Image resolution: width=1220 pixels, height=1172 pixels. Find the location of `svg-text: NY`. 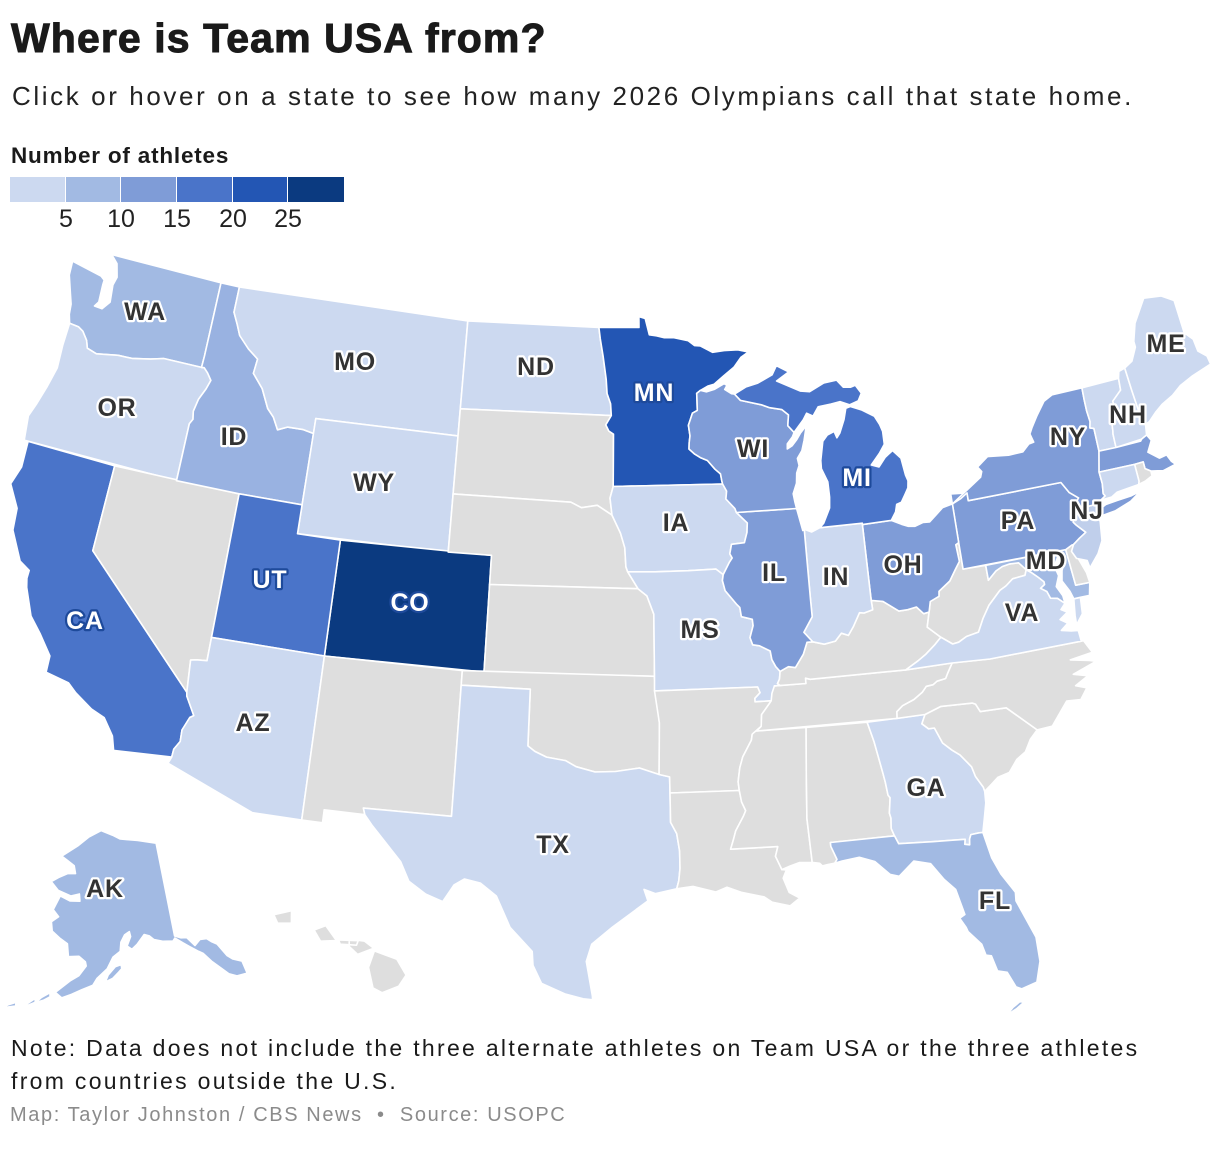

svg-text: NY is located at coordinates (1068, 437).